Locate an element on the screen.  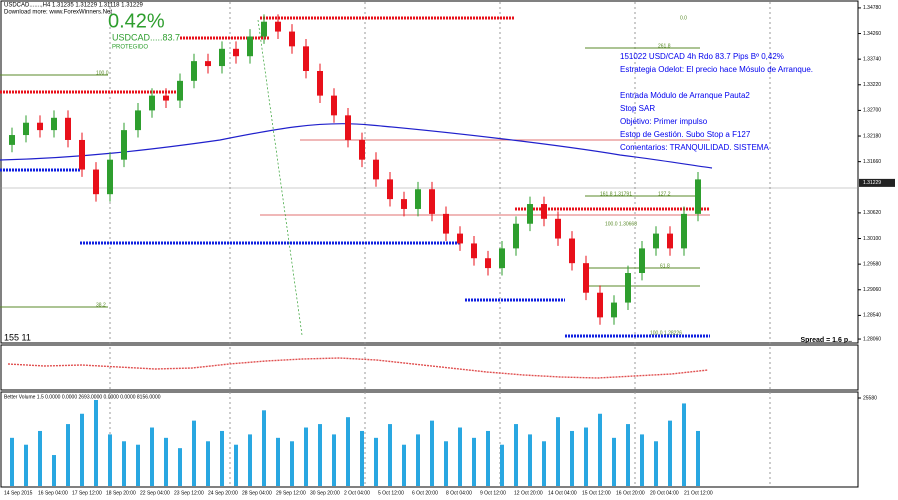
annotation: 151022 USD/CAD 4h Rdo 83.7 Pips Bº 0,42% is located at coordinates (702, 56).